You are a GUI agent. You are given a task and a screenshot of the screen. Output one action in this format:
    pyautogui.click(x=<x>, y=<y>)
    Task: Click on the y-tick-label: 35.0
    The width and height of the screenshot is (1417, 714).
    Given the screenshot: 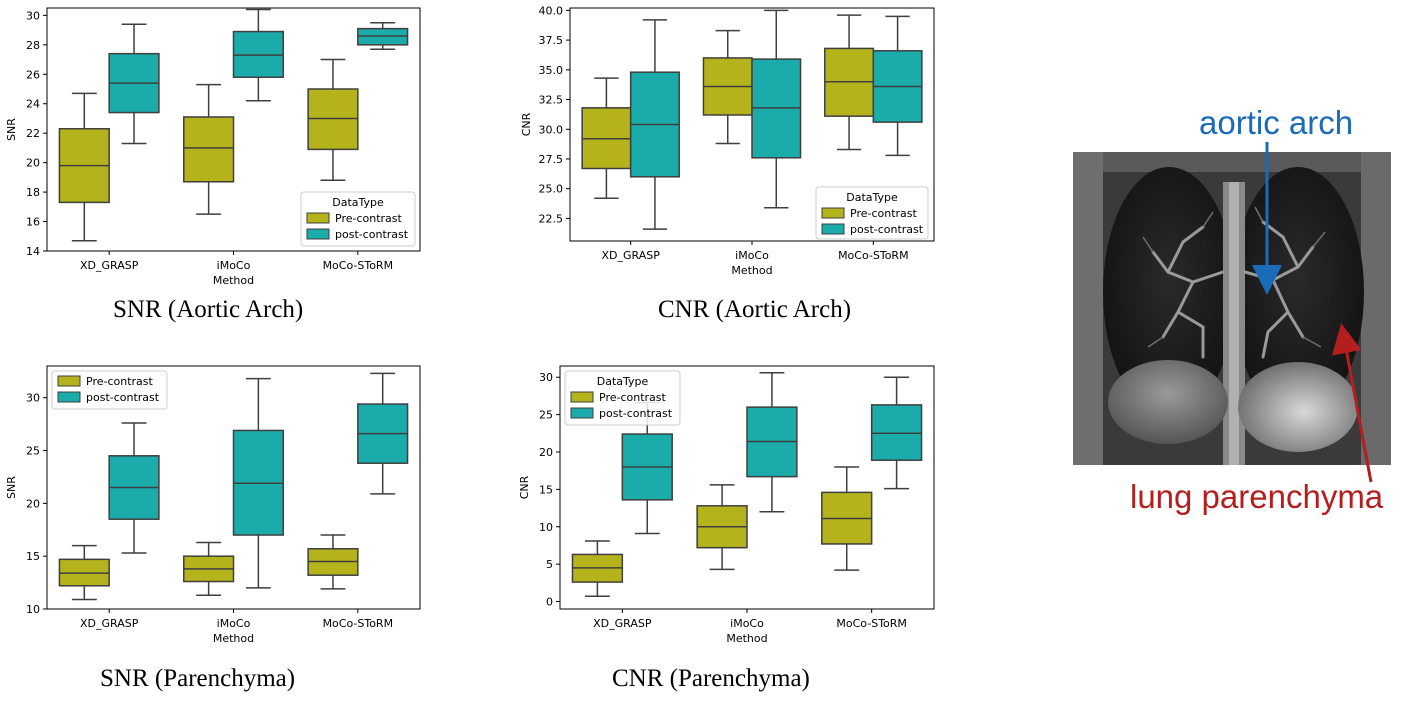 What is the action you would take?
    pyautogui.click(x=551, y=70)
    